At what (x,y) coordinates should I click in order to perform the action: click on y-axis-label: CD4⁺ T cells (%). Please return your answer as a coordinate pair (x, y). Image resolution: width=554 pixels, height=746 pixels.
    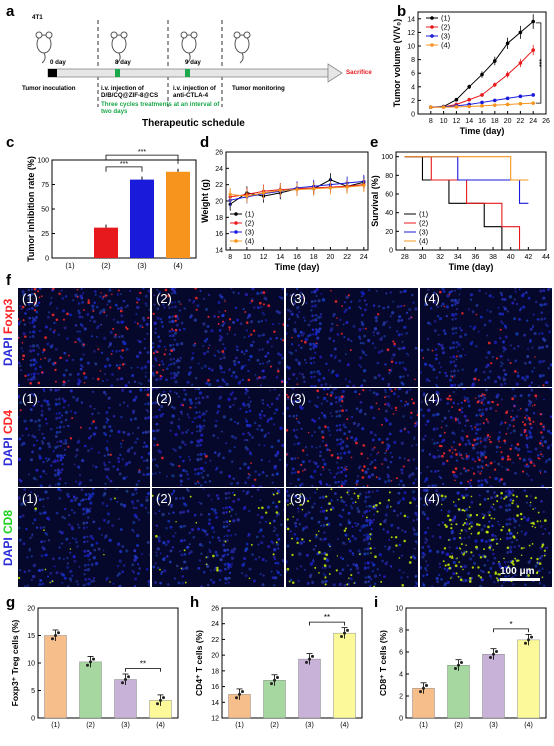
    Looking at the image, I should click on (199, 663).